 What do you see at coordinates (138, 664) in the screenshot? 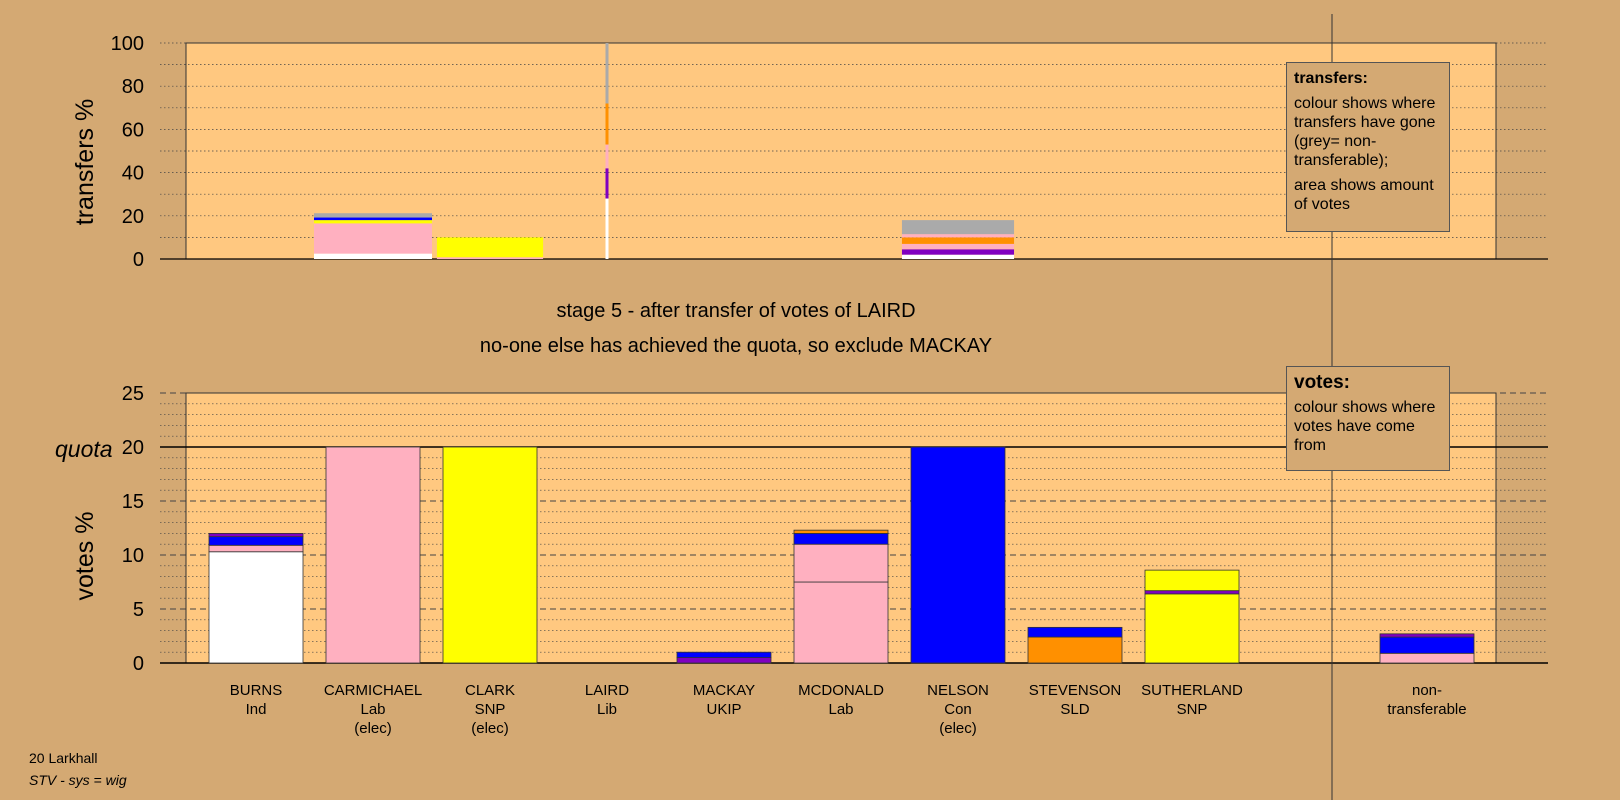
I see `votes-tick-label: 0` at bounding box center [138, 664].